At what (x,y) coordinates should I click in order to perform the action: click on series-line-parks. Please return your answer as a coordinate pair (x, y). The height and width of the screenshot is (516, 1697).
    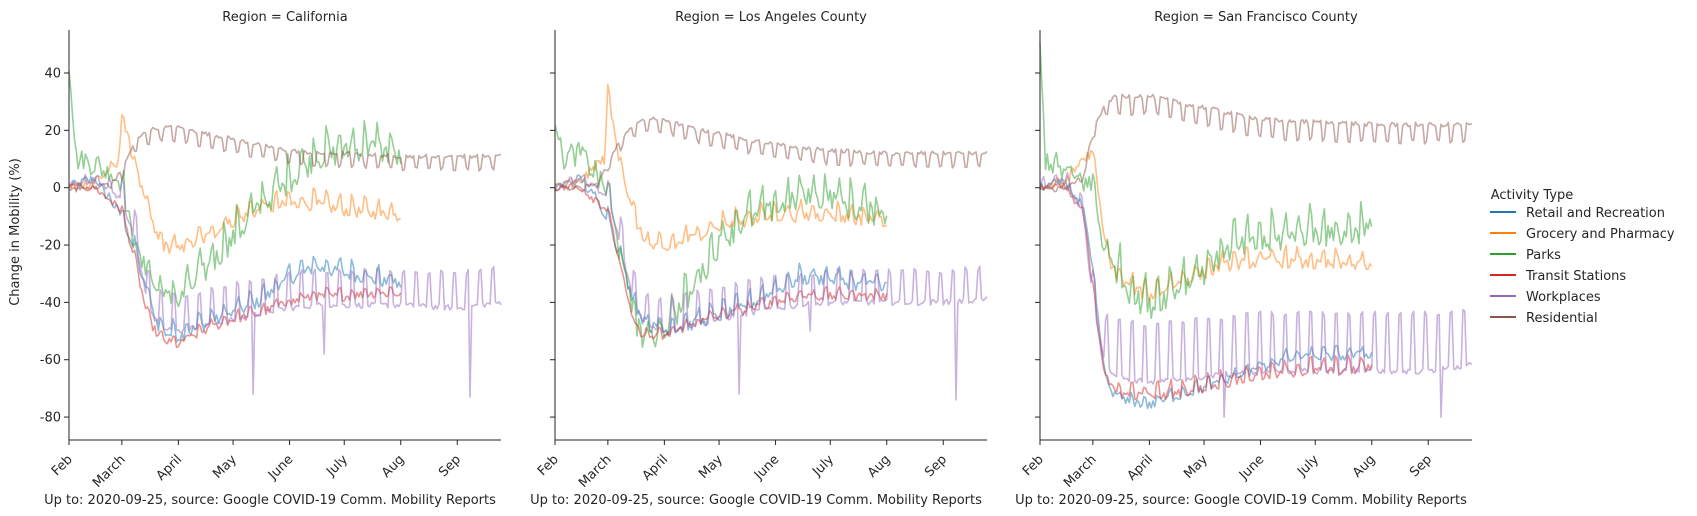
    Looking at the image, I should click on (1206, 180).